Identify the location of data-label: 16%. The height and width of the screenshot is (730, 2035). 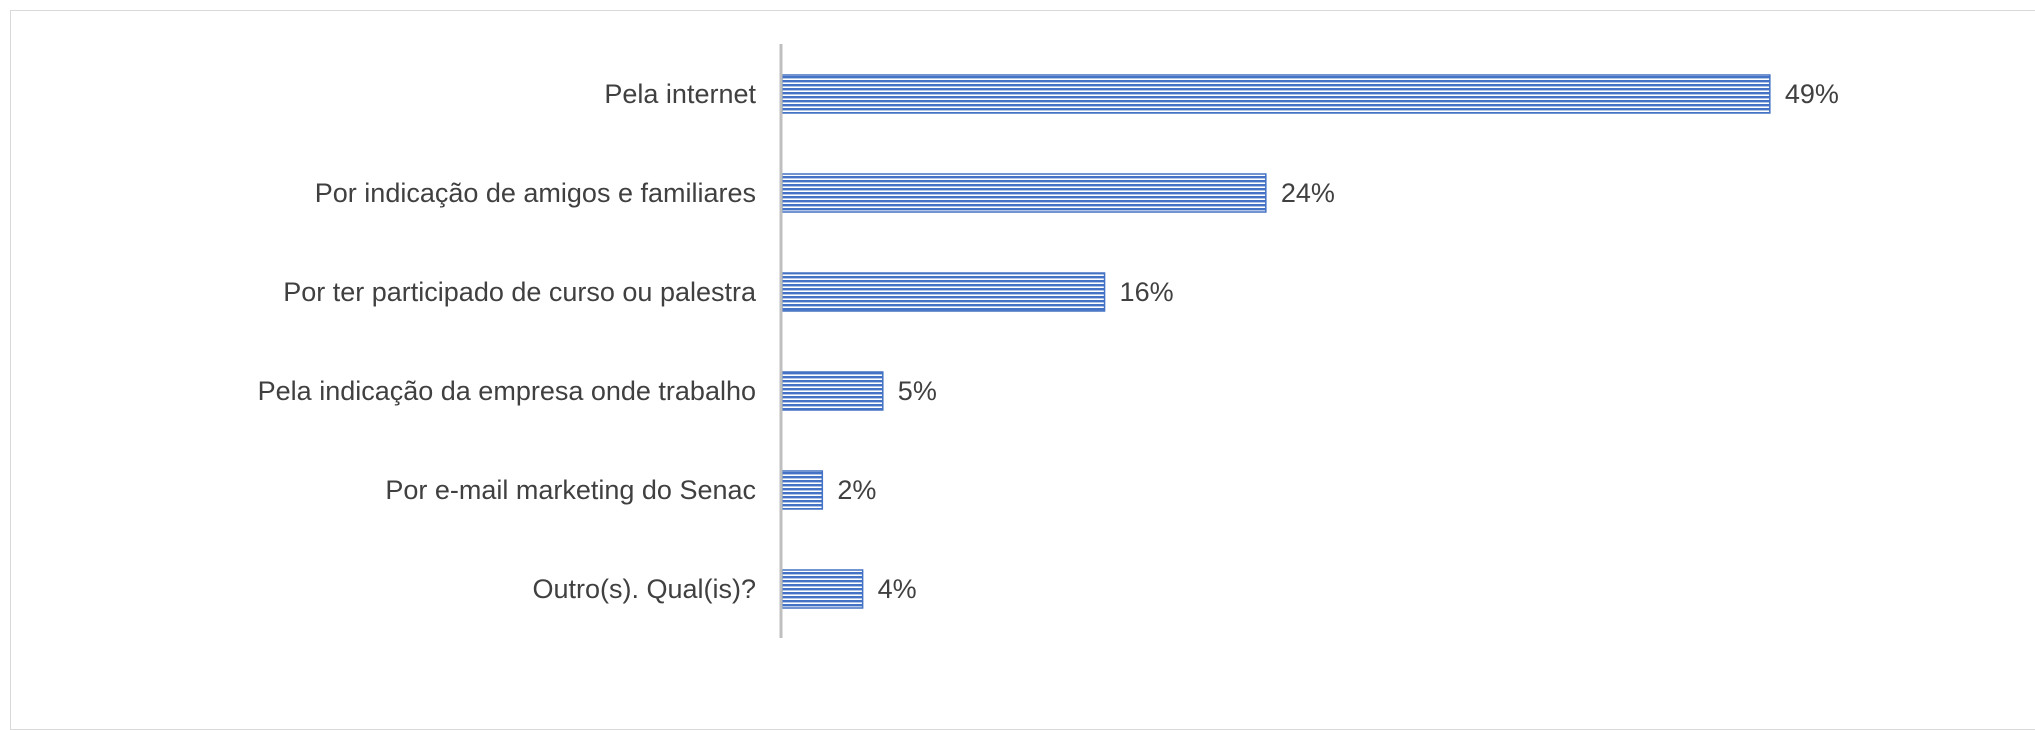
(1147, 292).